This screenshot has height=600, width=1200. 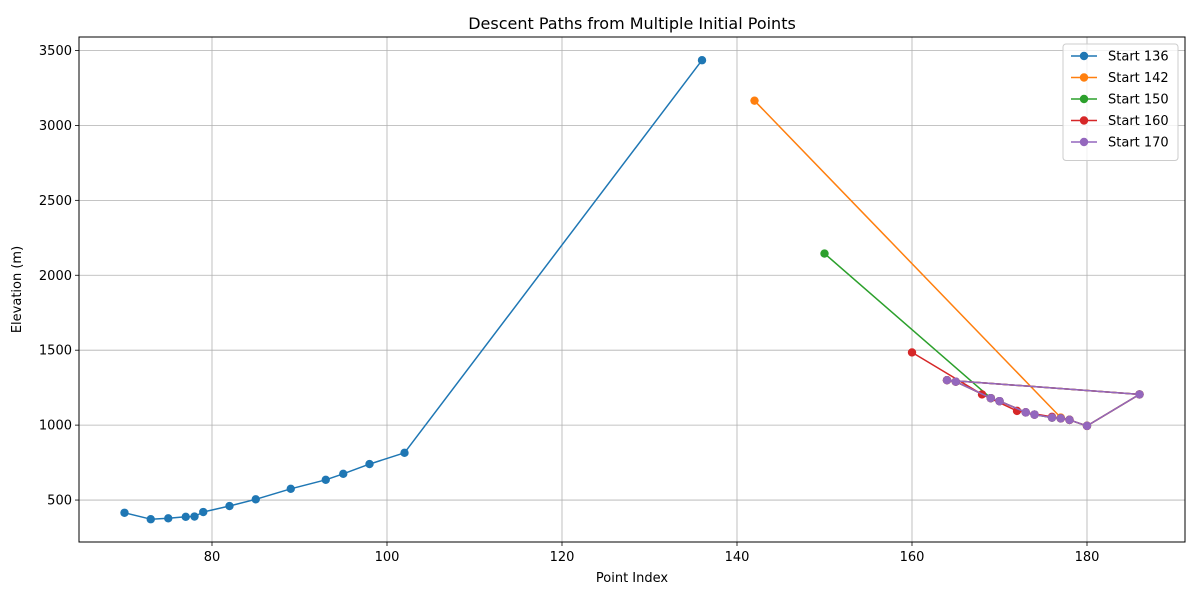 I want to click on y-tick-label: 1500, so click(x=55, y=351).